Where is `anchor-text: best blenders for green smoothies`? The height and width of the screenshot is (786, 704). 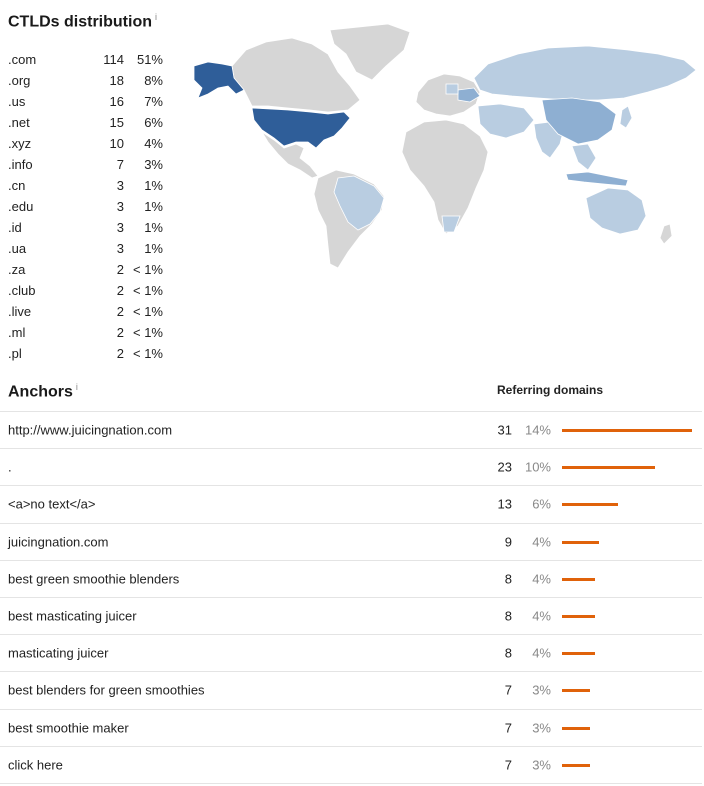
anchor-text: best blenders for green smoothies is located at coordinates (106, 690).